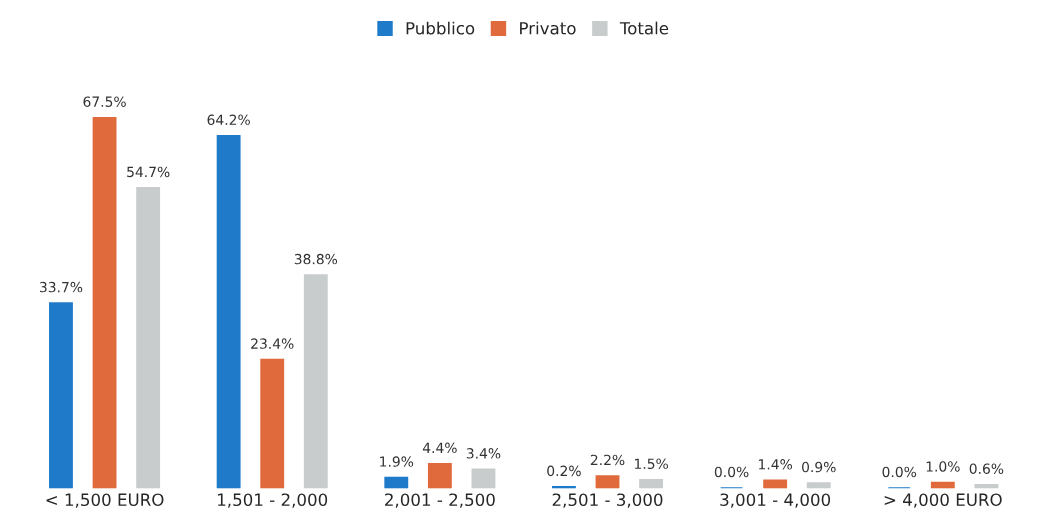 This screenshot has width=1037, height=525. What do you see at coordinates (775, 500) in the screenshot?
I see `x-tick-label: 3,001 - 4,000` at bounding box center [775, 500].